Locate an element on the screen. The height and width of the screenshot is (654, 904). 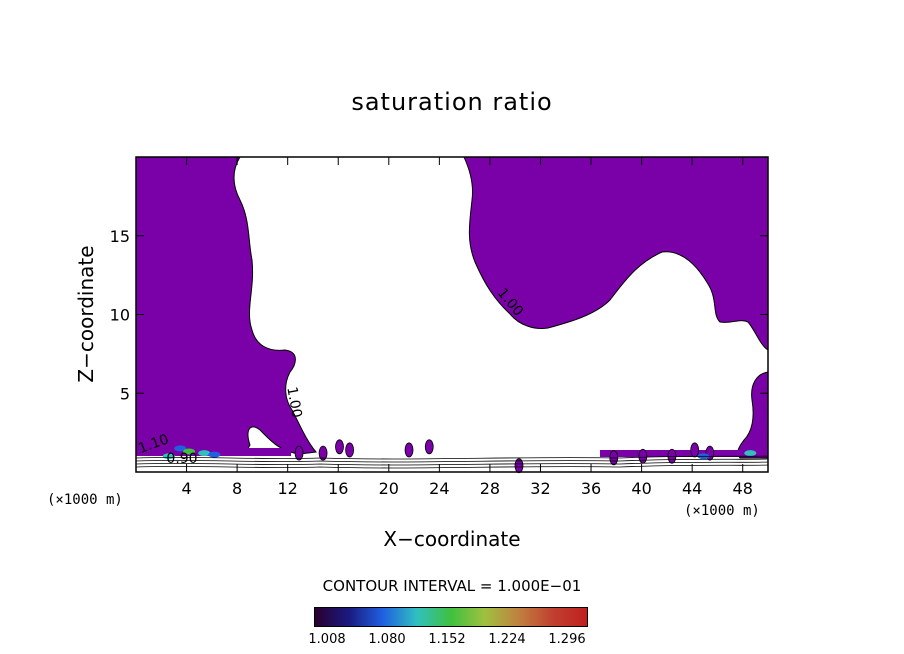
x-tick-label-16: 16 is located at coordinates (338, 488).